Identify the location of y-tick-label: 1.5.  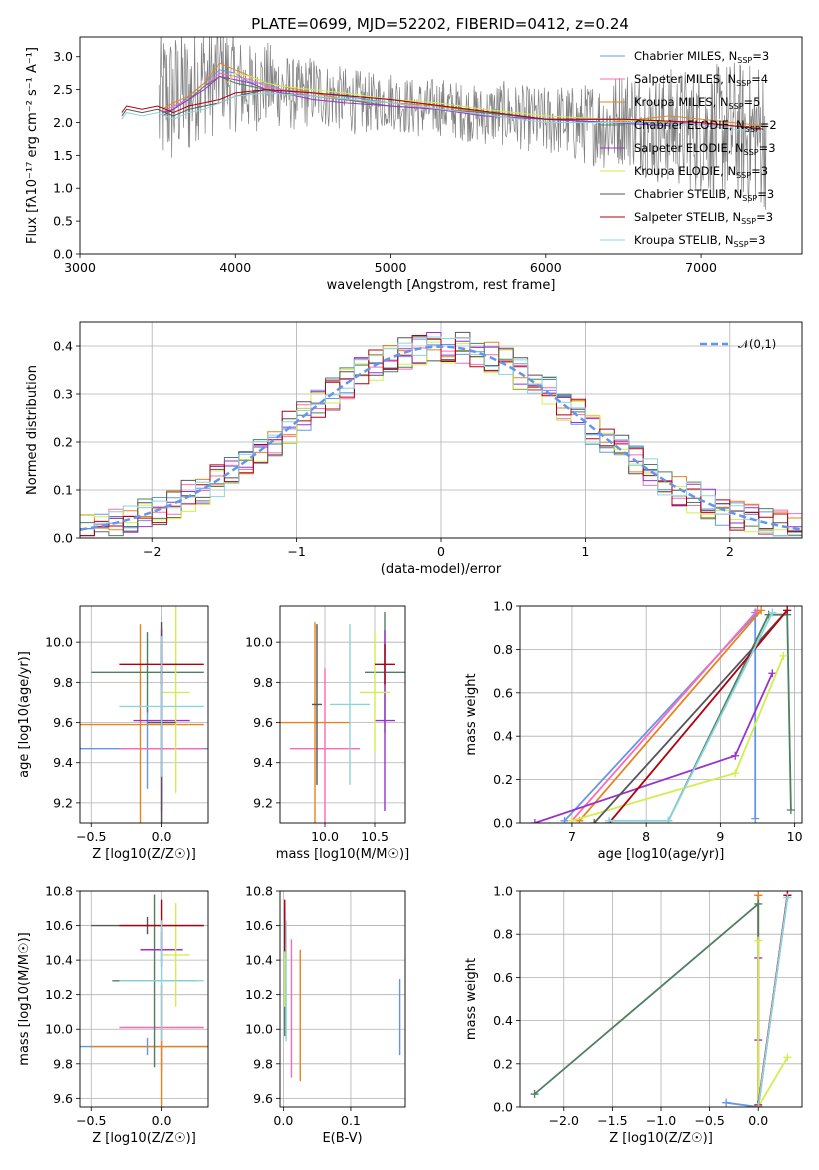
(63, 155).